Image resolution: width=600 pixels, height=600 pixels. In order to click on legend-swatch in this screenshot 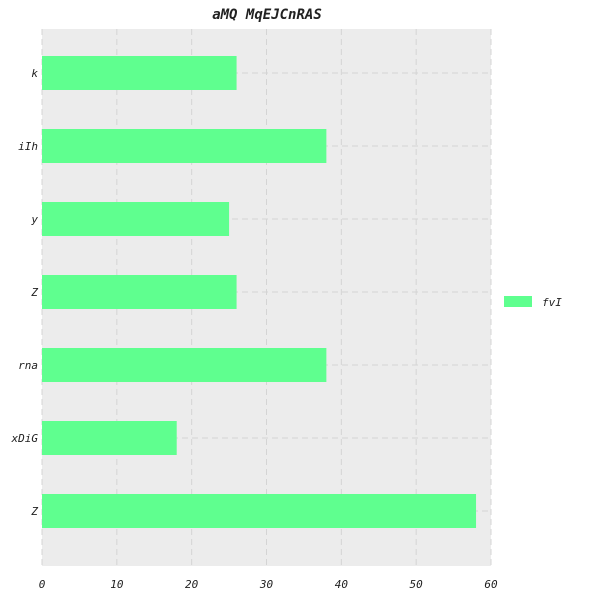, I will do `click(518, 301)`.